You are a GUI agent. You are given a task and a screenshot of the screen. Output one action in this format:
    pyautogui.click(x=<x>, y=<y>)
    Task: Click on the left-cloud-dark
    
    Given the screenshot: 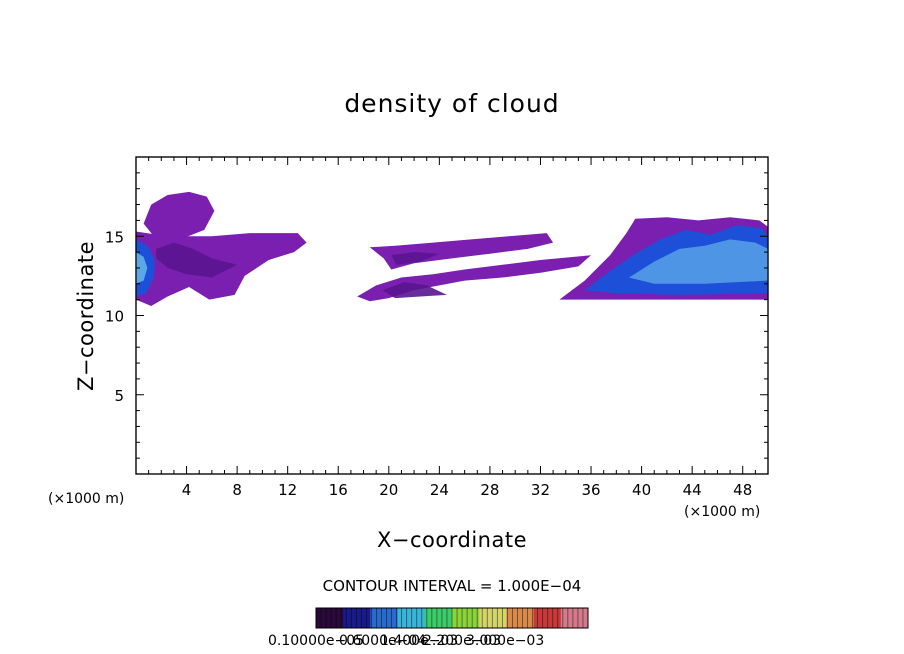 What is the action you would take?
    pyautogui.click(x=197, y=260)
    